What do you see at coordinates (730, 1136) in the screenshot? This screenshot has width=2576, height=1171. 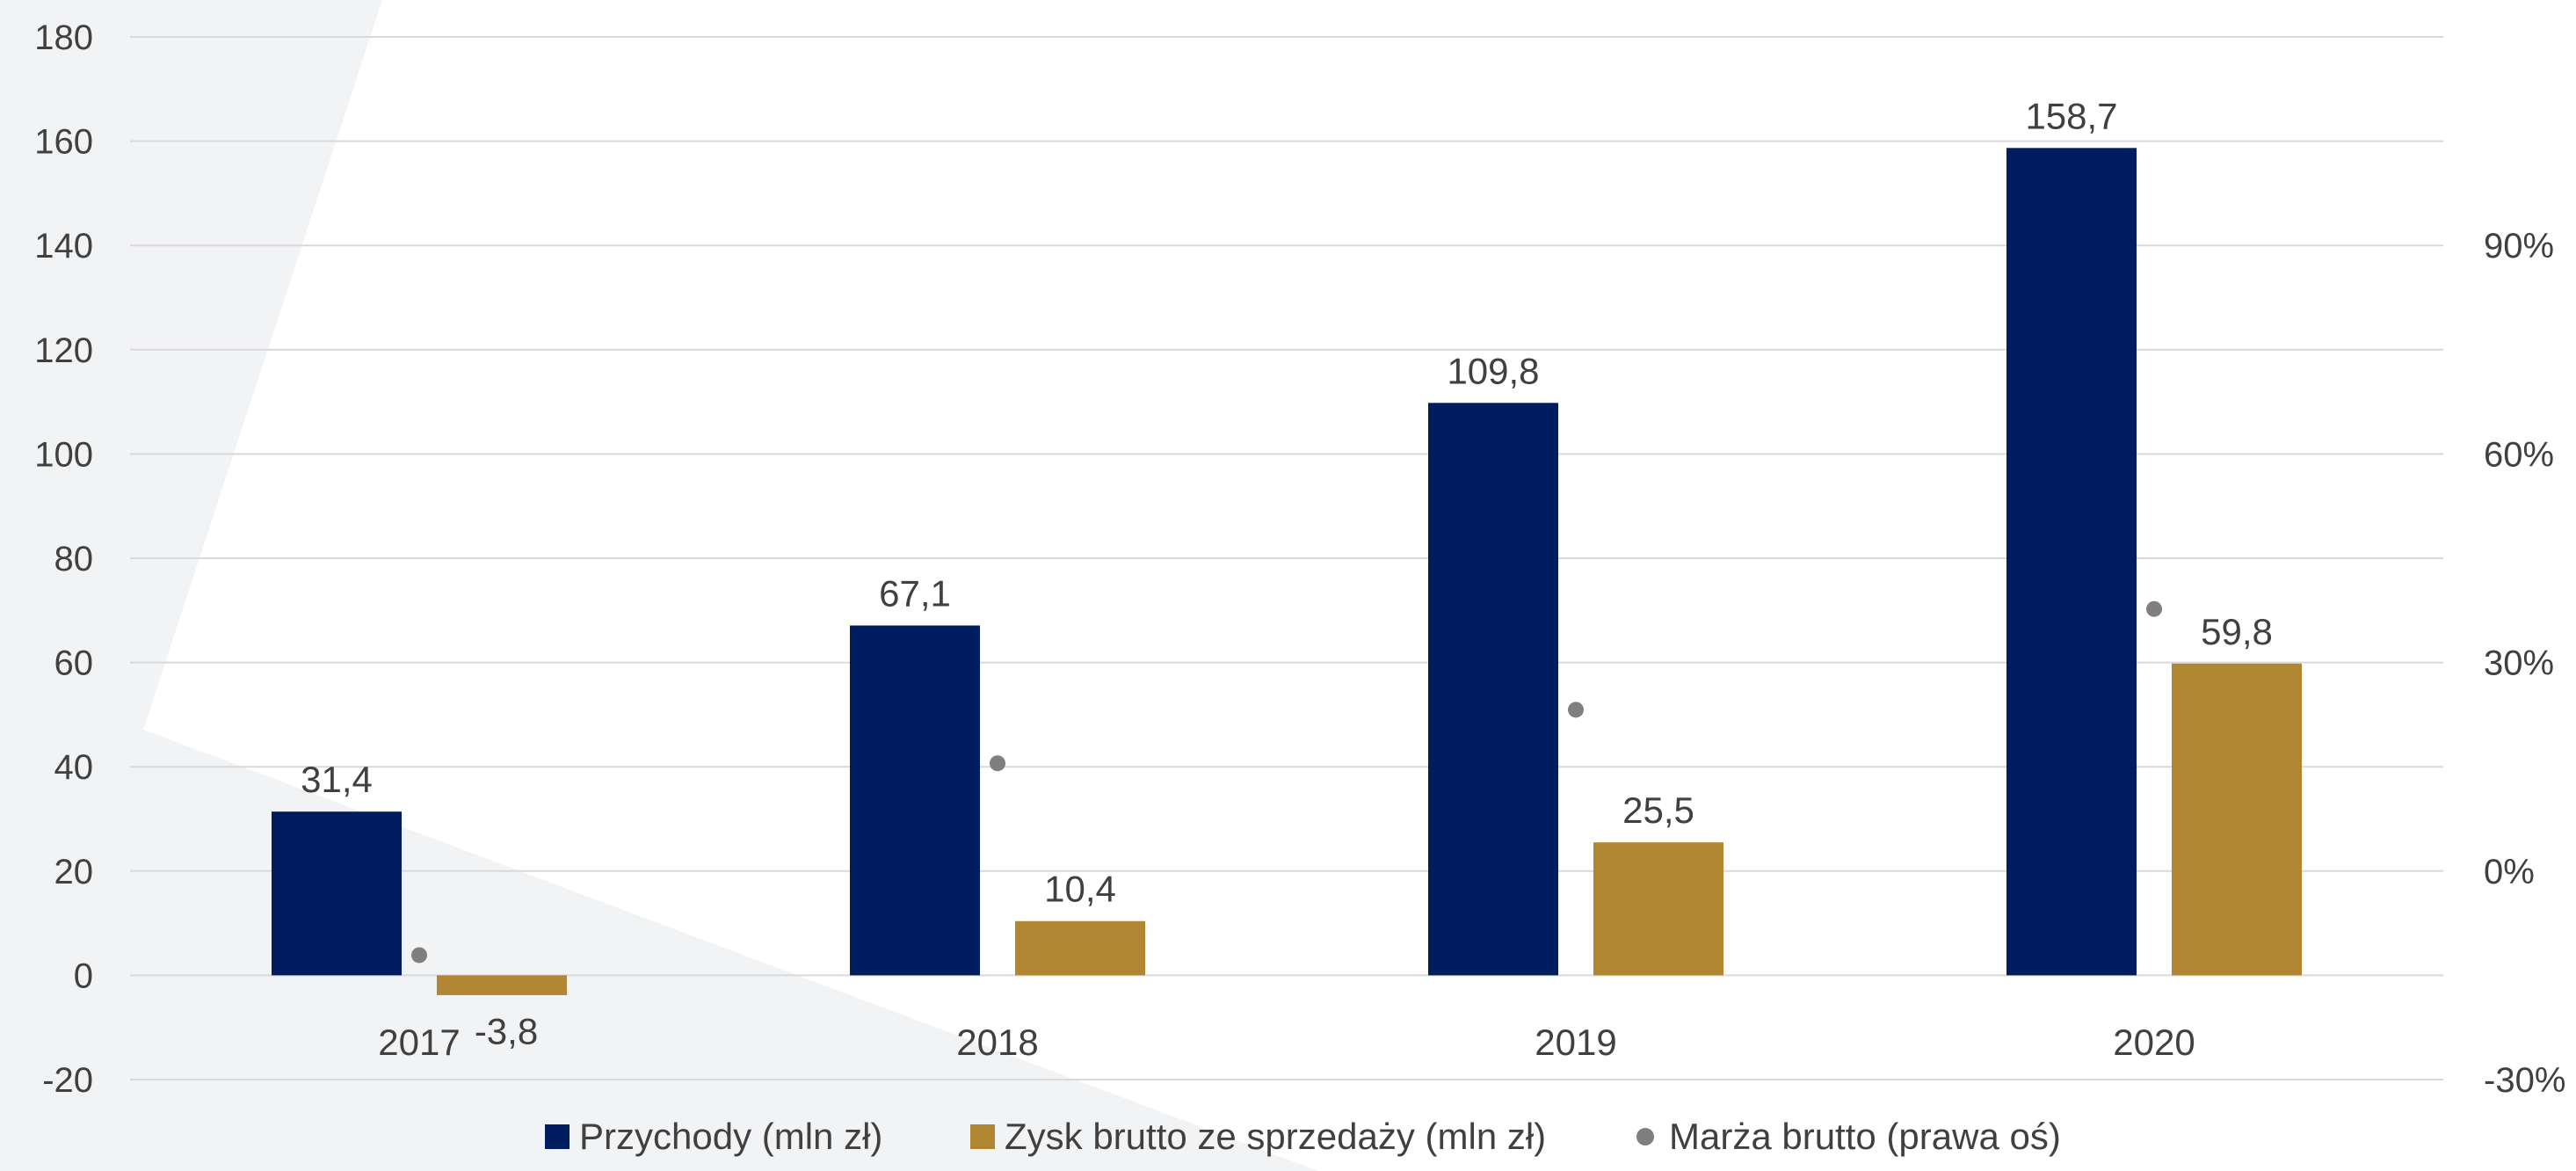 I see `legend-label: Przychody (mln zł)` at bounding box center [730, 1136].